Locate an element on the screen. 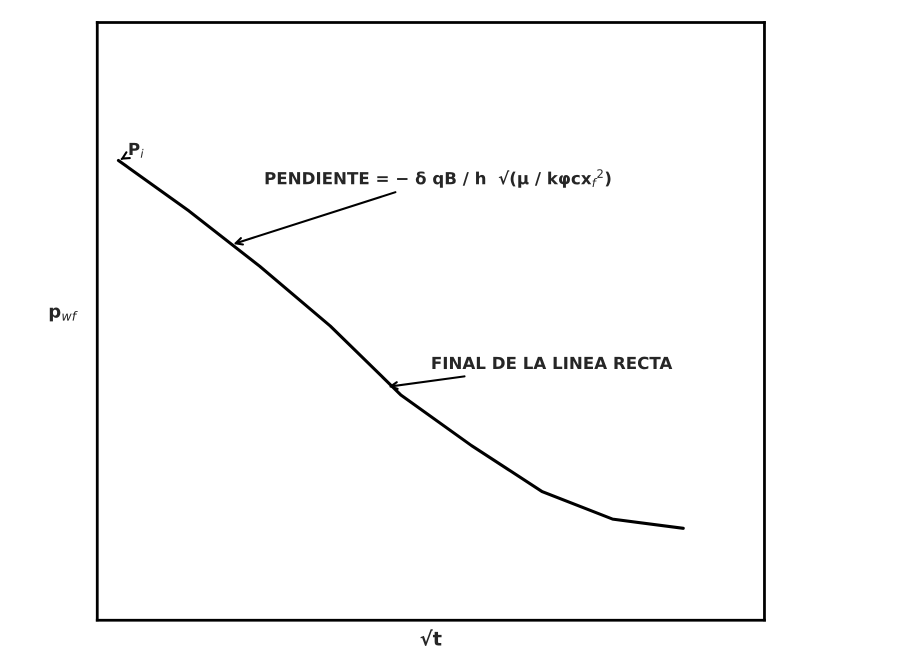  y-axis-title: p$_{wf}$ is located at coordinates (64, 315).